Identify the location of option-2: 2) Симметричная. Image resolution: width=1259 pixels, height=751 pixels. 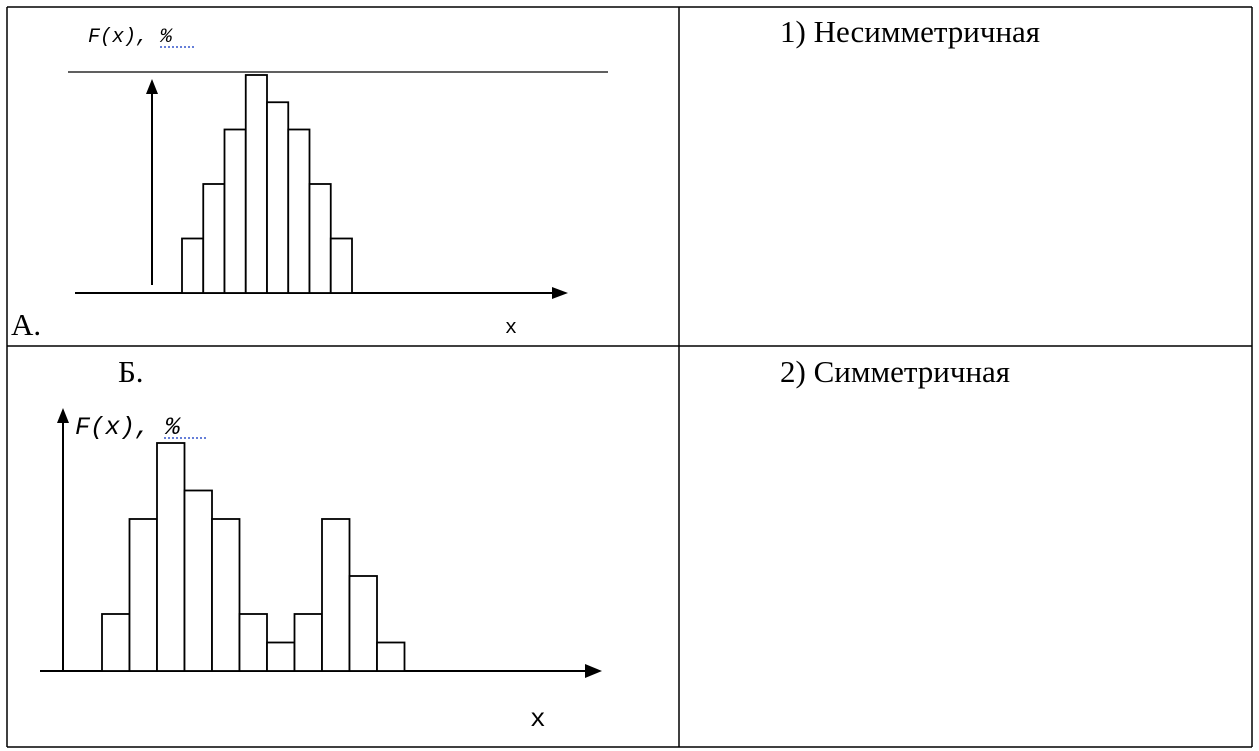
(895, 371).